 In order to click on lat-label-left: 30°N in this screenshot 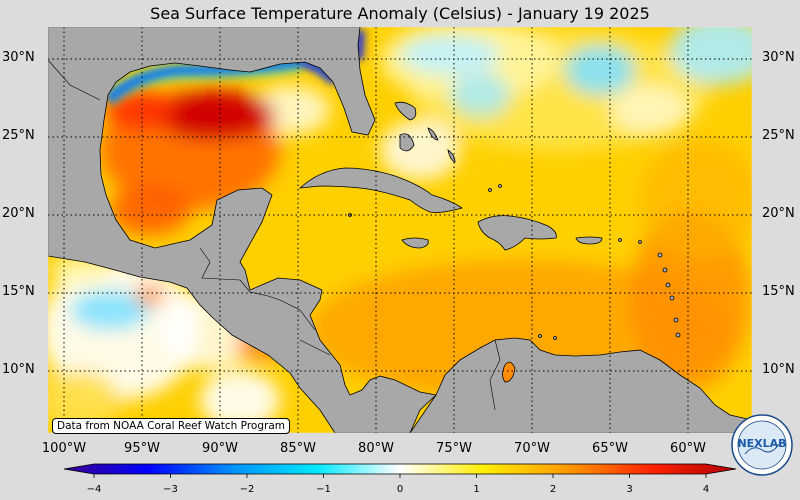, I will do `click(18, 57)`.